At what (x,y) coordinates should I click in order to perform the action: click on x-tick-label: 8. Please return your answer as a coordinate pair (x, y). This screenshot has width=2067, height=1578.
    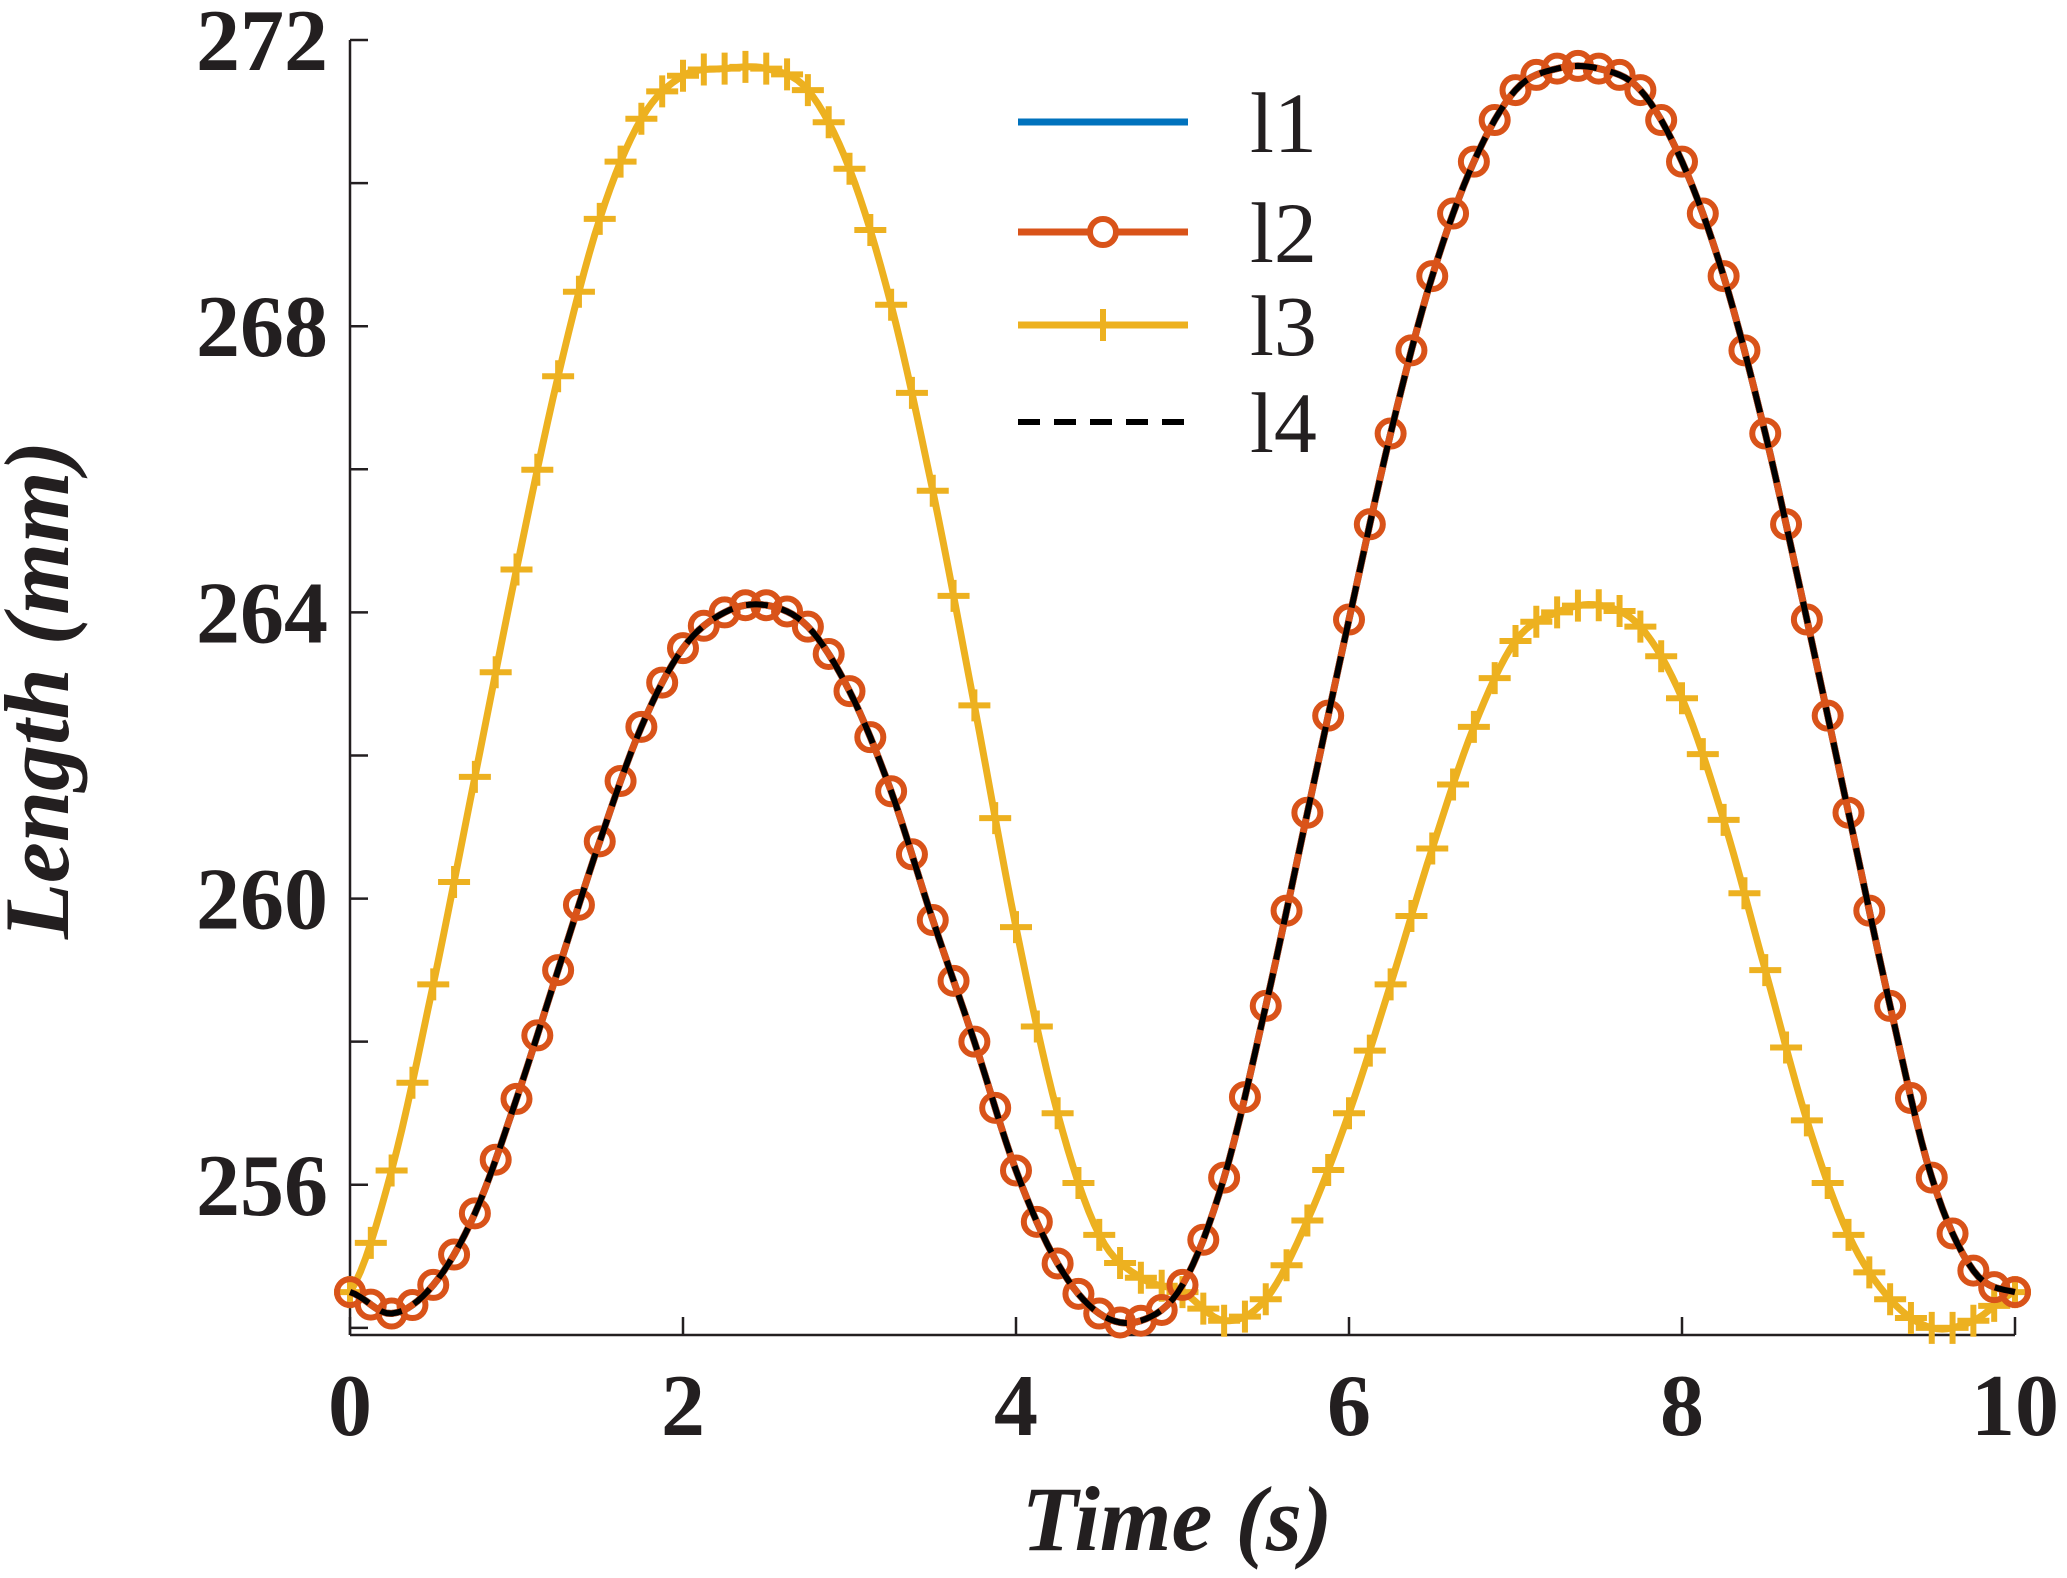
    Looking at the image, I should click on (1682, 1406).